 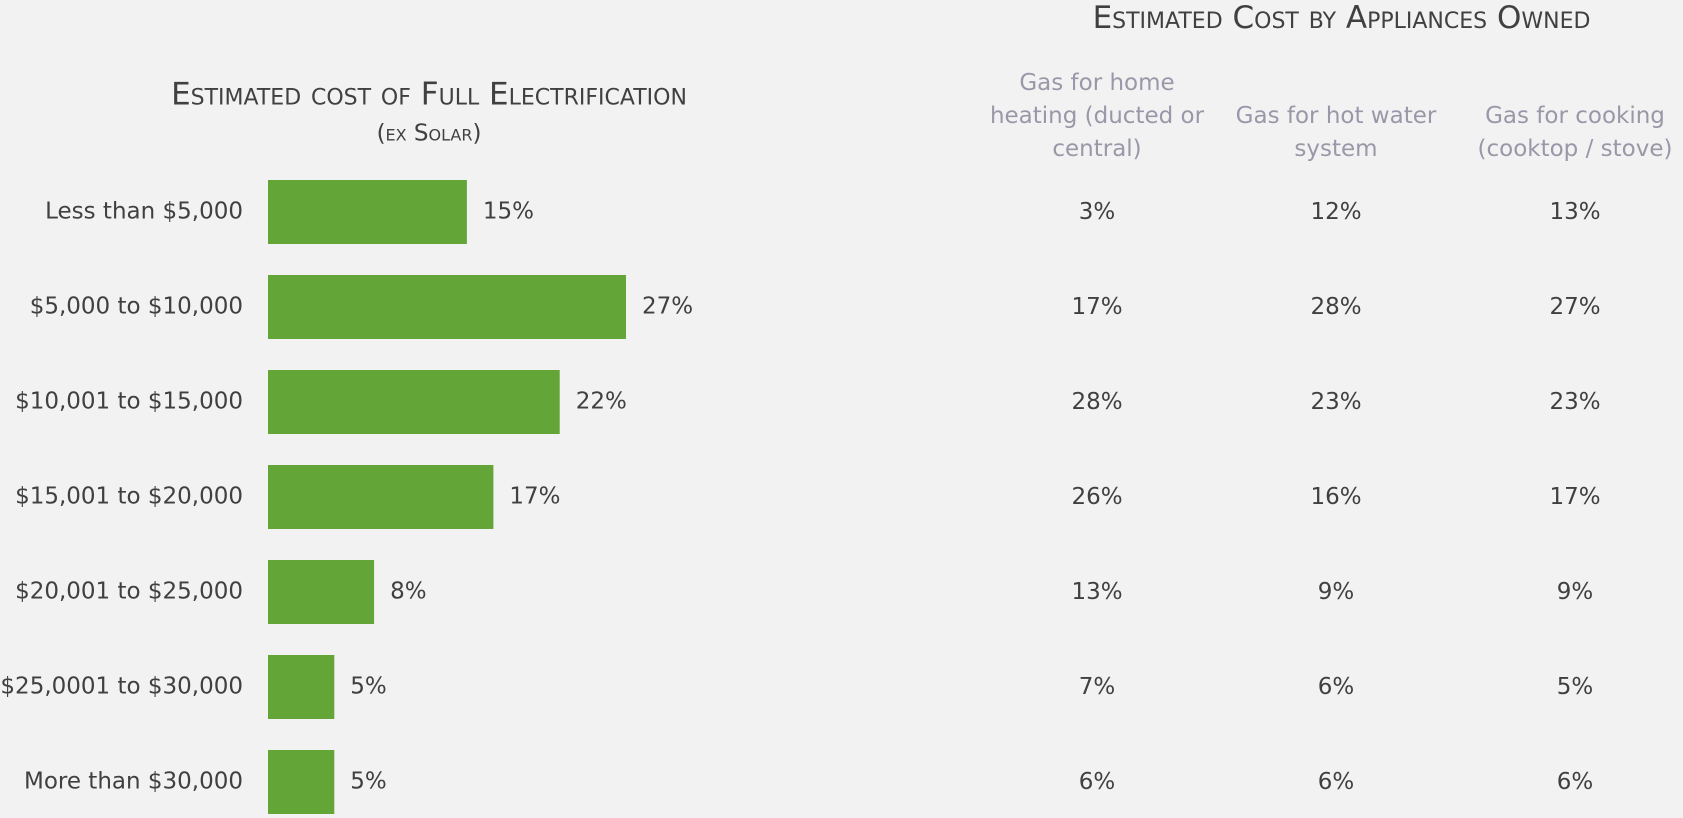 What do you see at coordinates (1575, 132) in the screenshot?
I see `column-header: Gas for cooking (cooktop / stove)` at bounding box center [1575, 132].